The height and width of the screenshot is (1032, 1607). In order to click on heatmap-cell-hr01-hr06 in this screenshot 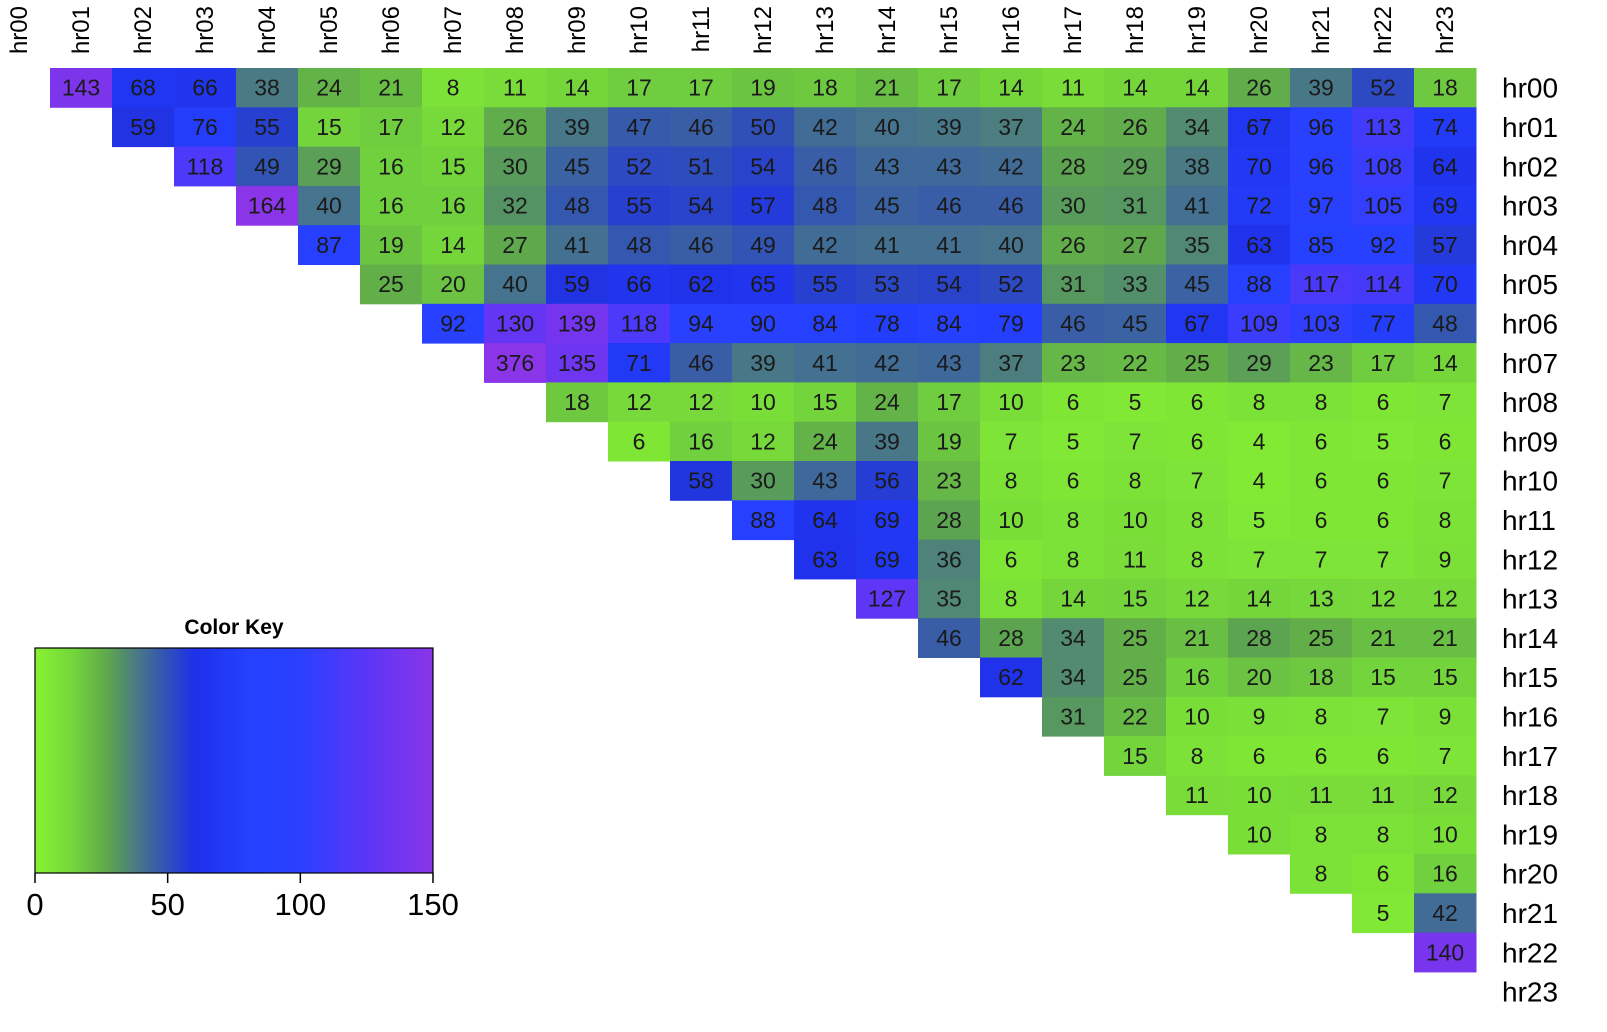, I will do `click(391, 127)`.